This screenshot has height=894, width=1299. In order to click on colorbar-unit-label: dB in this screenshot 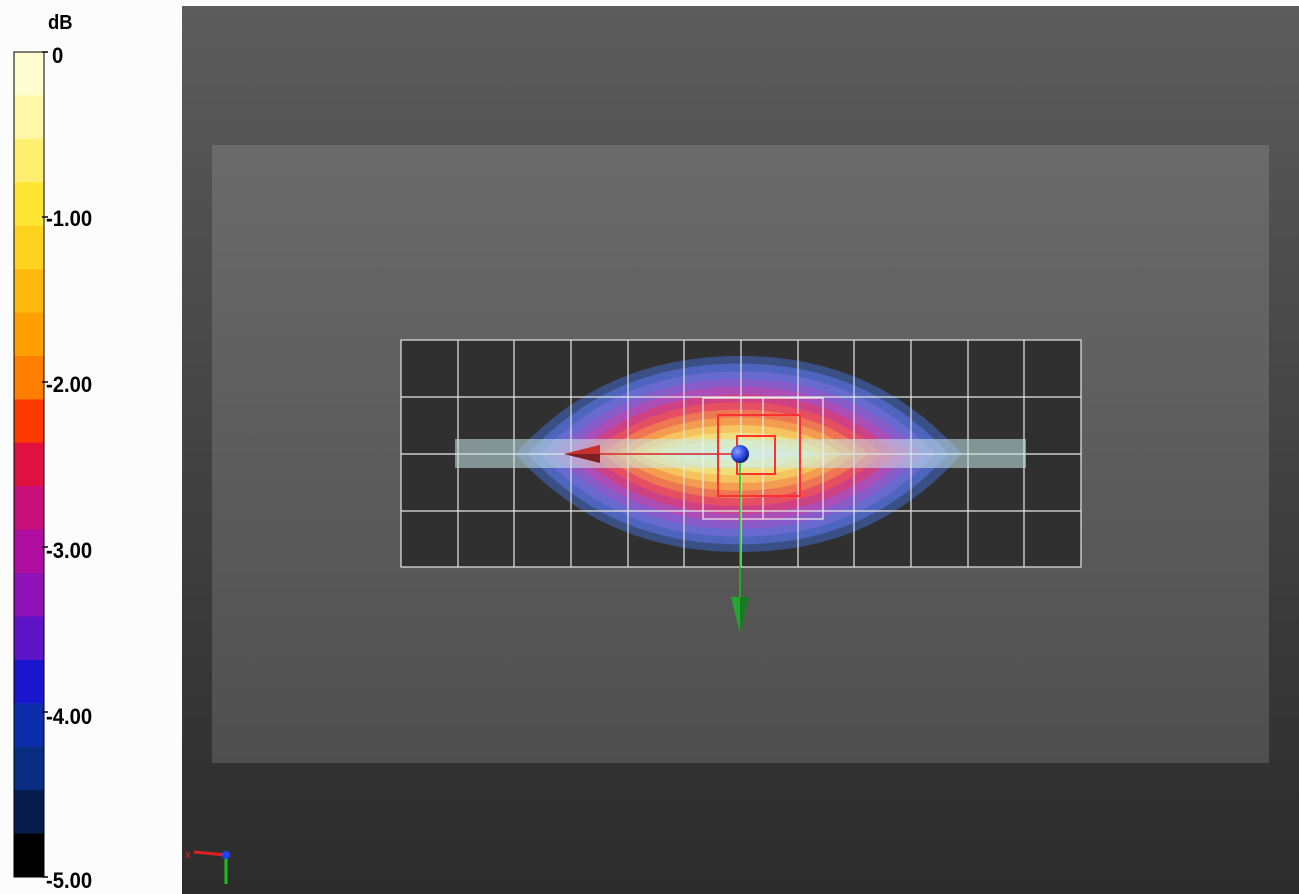, I will do `click(60, 23)`.